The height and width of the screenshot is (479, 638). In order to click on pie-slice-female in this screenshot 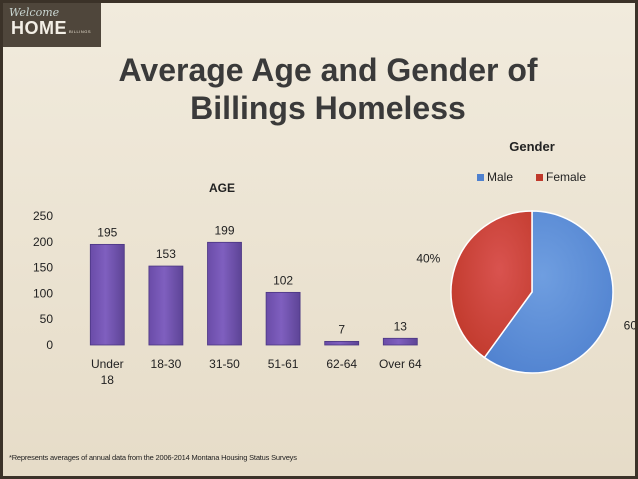, I will do `click(491, 284)`.